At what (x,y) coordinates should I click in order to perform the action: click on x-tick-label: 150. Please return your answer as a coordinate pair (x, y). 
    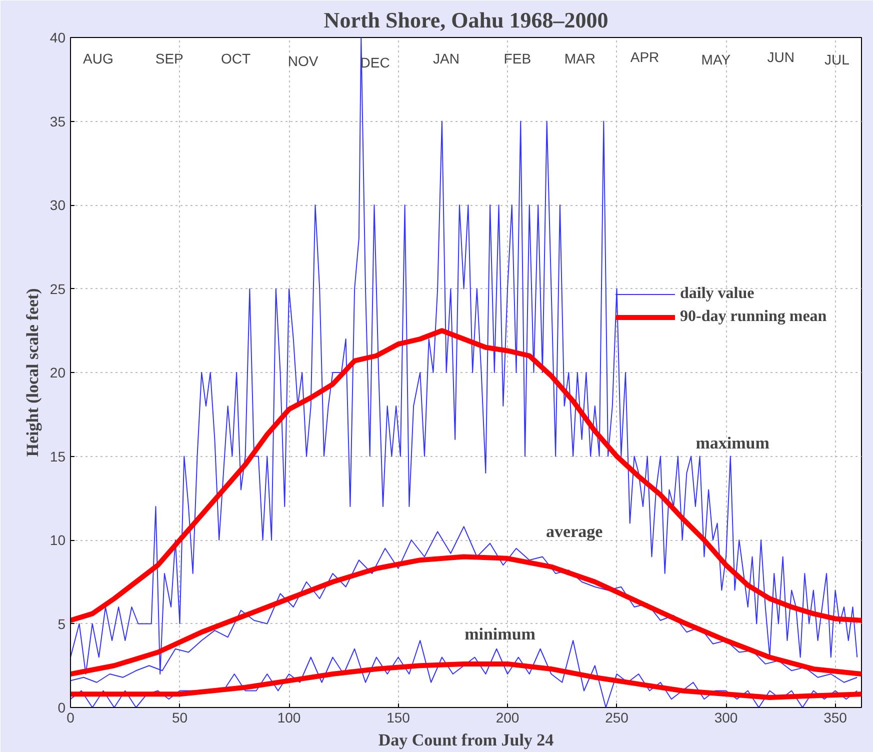
    Looking at the image, I should click on (398, 718).